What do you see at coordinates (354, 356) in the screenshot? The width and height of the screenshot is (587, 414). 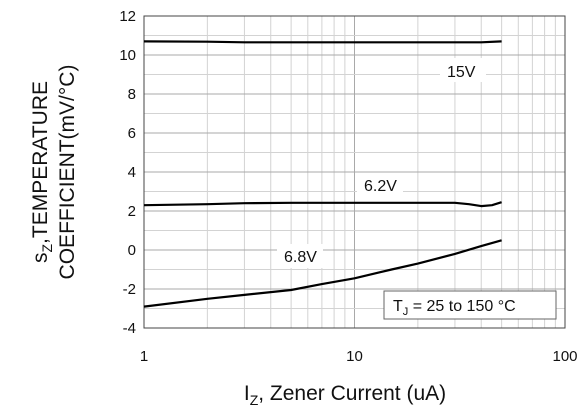 I see `x-tick-label: 10` at bounding box center [354, 356].